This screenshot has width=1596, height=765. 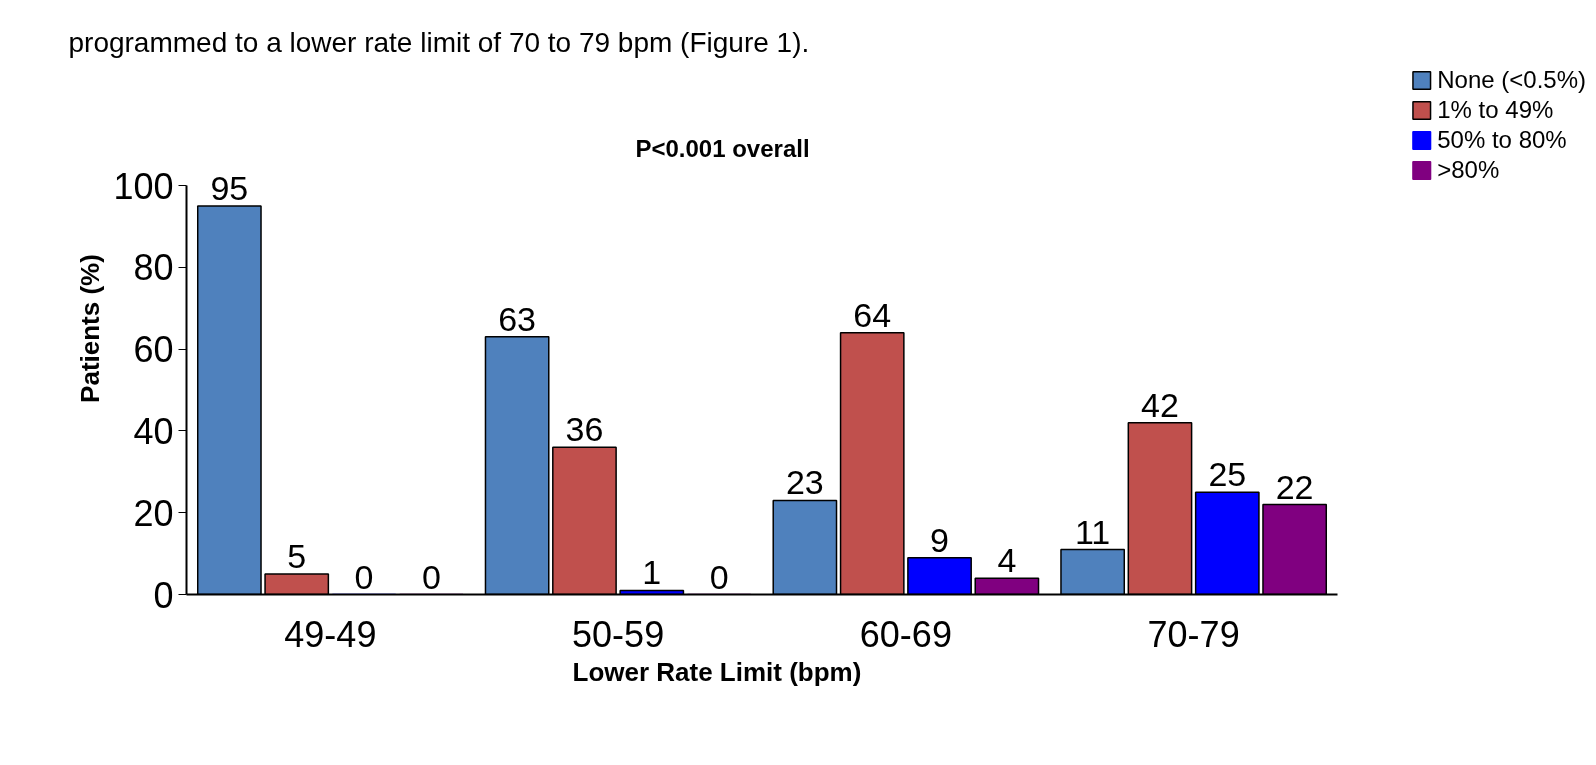 What do you see at coordinates (439, 42) in the screenshot?
I see `text: programmed to a lower rate limit of 70 to 79 bpm (Figure 1).` at bounding box center [439, 42].